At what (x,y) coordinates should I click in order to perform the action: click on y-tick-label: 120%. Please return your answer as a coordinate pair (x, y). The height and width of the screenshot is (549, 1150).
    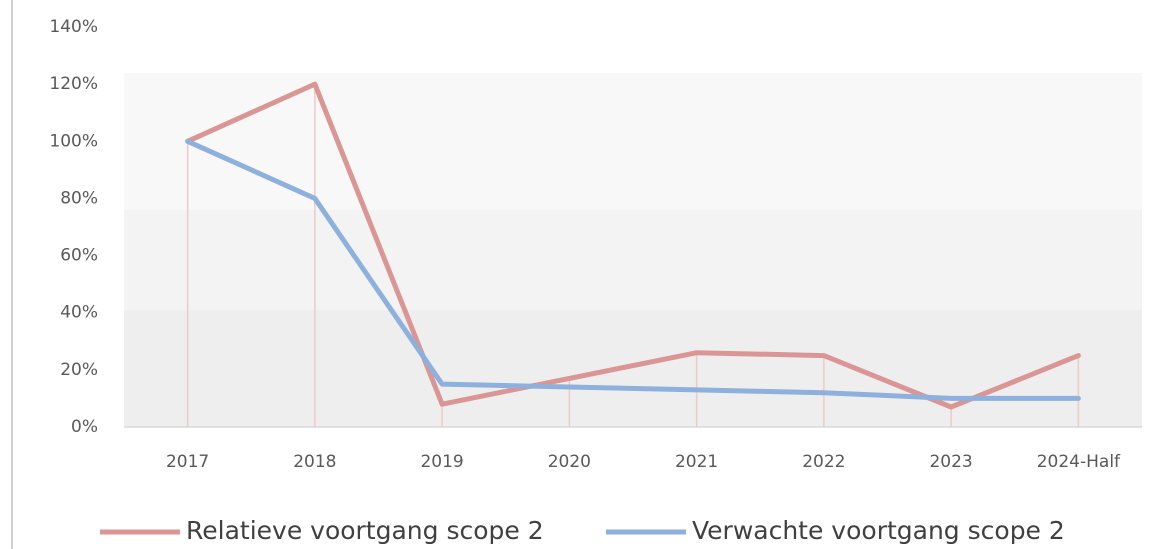
    Looking at the image, I should click on (73, 84).